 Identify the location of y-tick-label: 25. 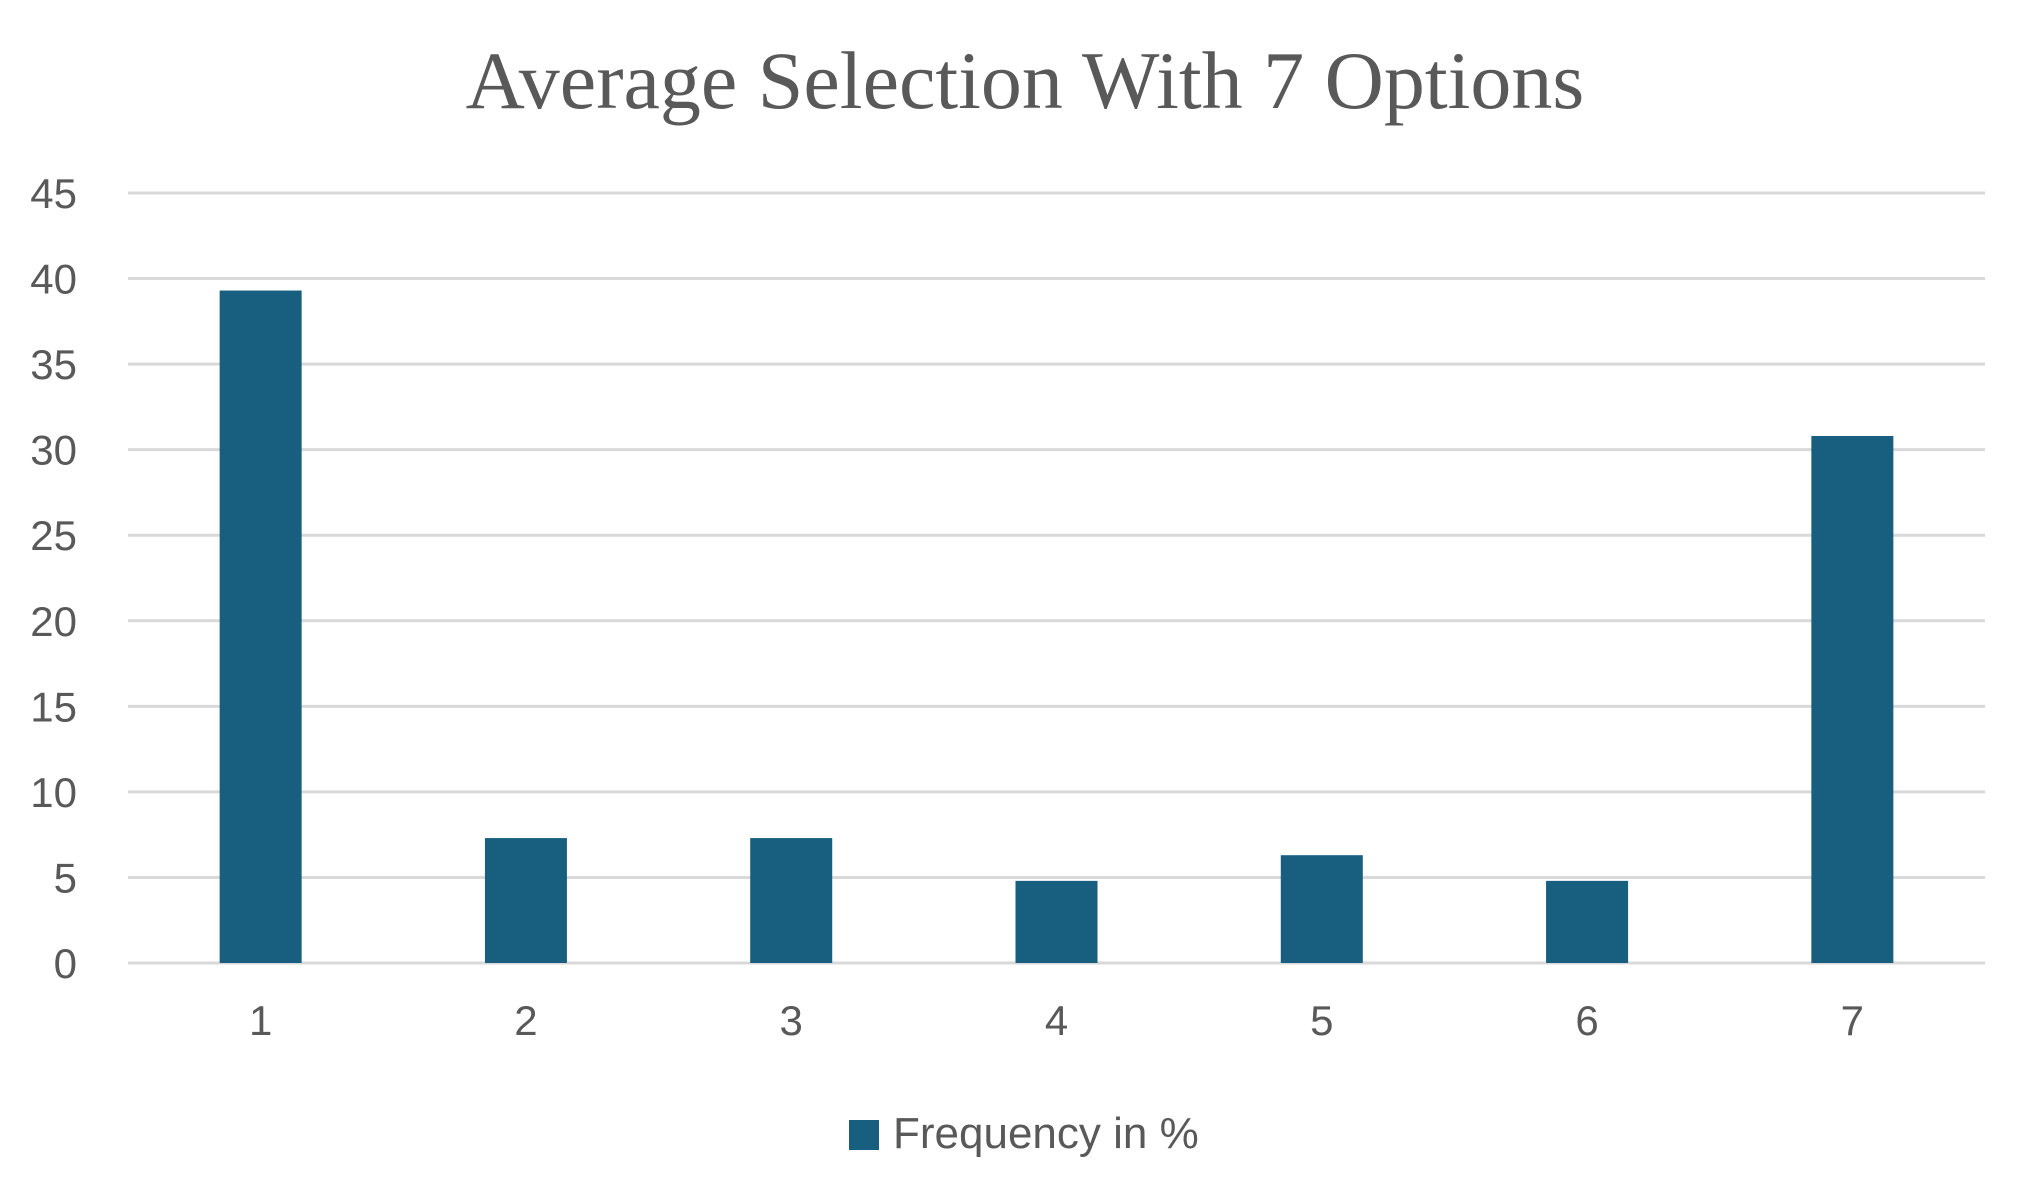
(53, 535).